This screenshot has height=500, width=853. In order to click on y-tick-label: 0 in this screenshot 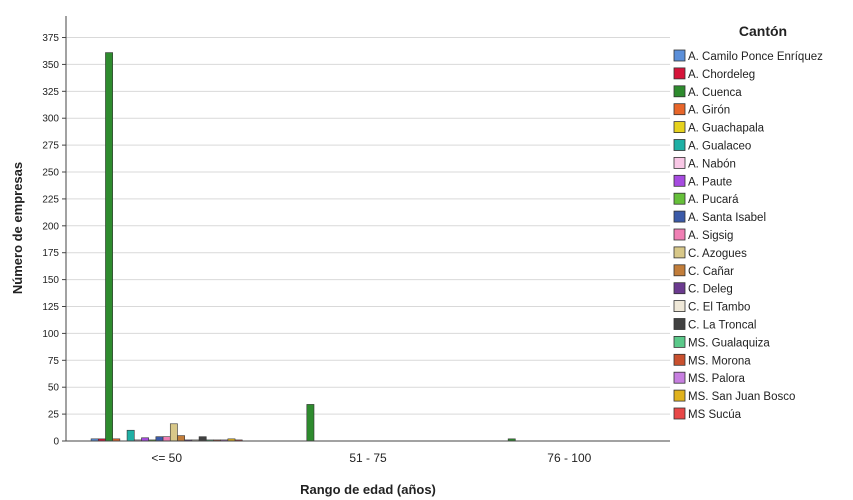, I will do `click(56, 442)`.